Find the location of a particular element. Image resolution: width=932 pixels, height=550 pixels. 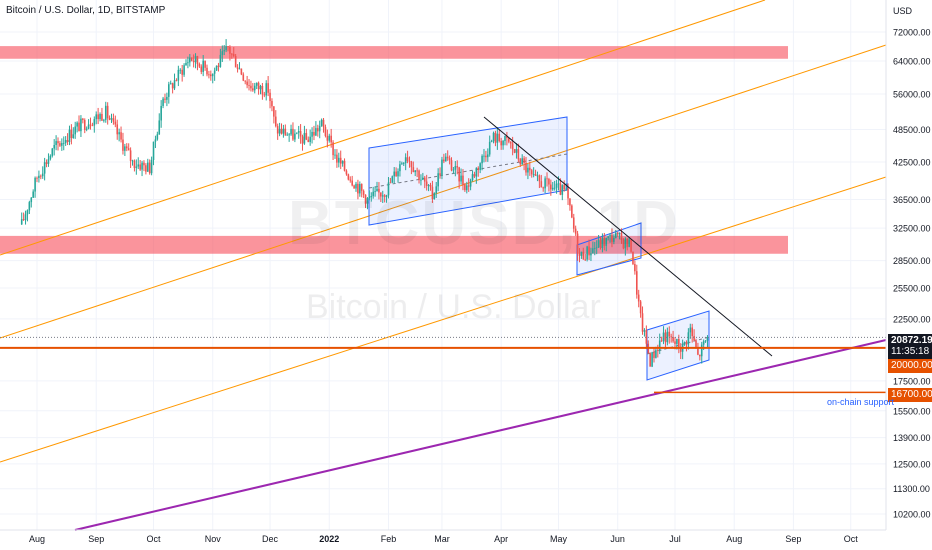

time-tick-label: Jun is located at coordinates (617, 539).